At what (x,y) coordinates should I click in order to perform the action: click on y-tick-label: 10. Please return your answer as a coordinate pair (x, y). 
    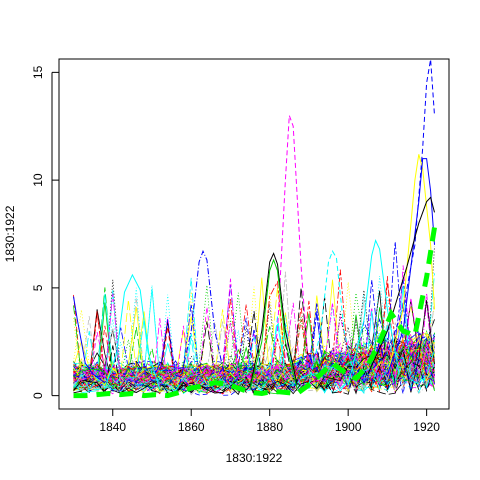
    Looking at the image, I should click on (38, 180).